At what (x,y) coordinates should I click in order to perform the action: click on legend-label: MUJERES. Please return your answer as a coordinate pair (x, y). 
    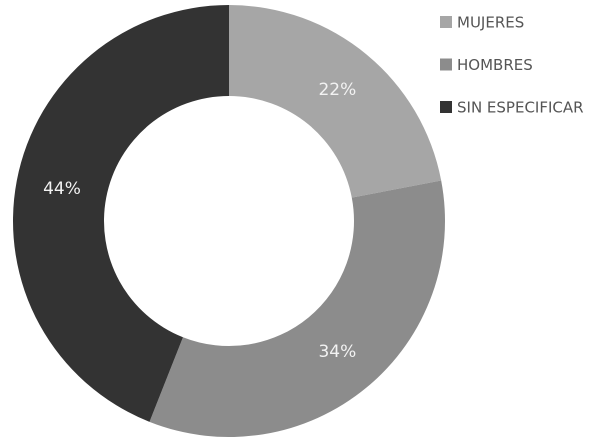
    Looking at the image, I should click on (490, 23).